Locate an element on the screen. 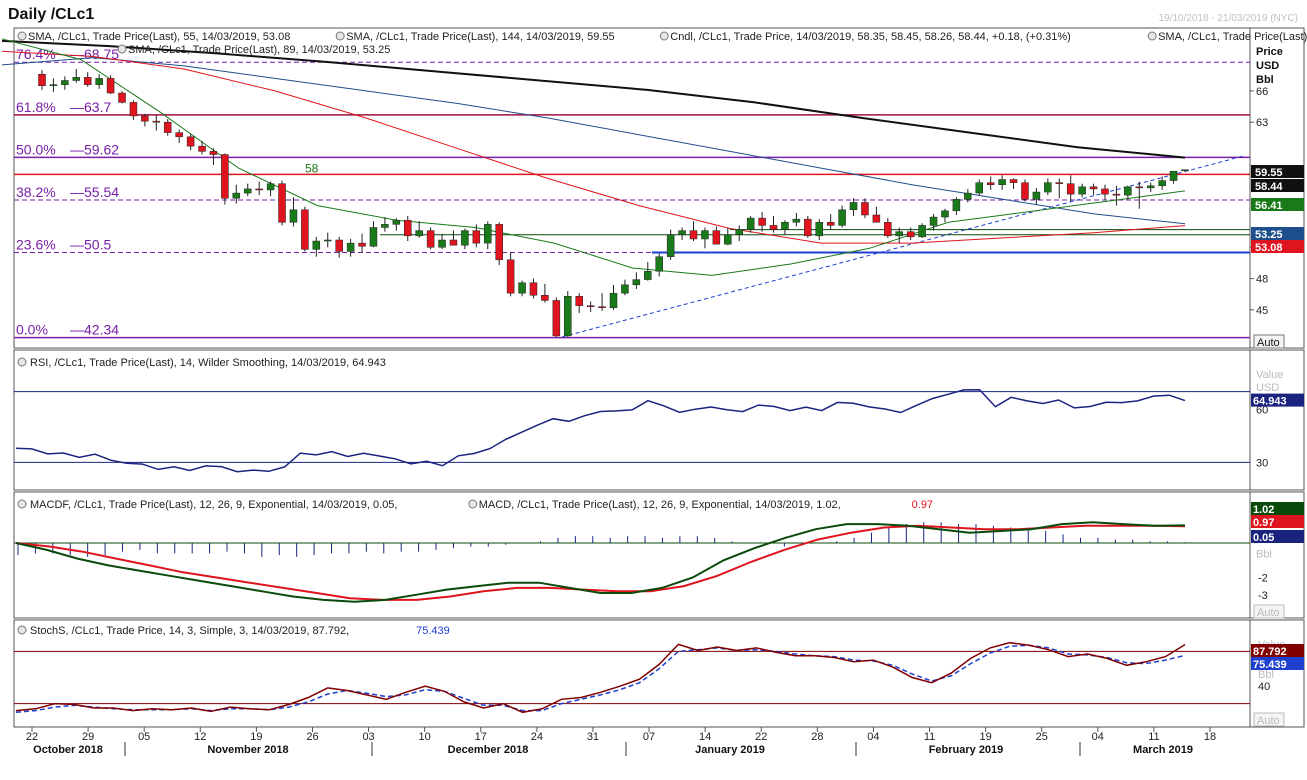  price-tick-label: 63 is located at coordinates (1262, 123).